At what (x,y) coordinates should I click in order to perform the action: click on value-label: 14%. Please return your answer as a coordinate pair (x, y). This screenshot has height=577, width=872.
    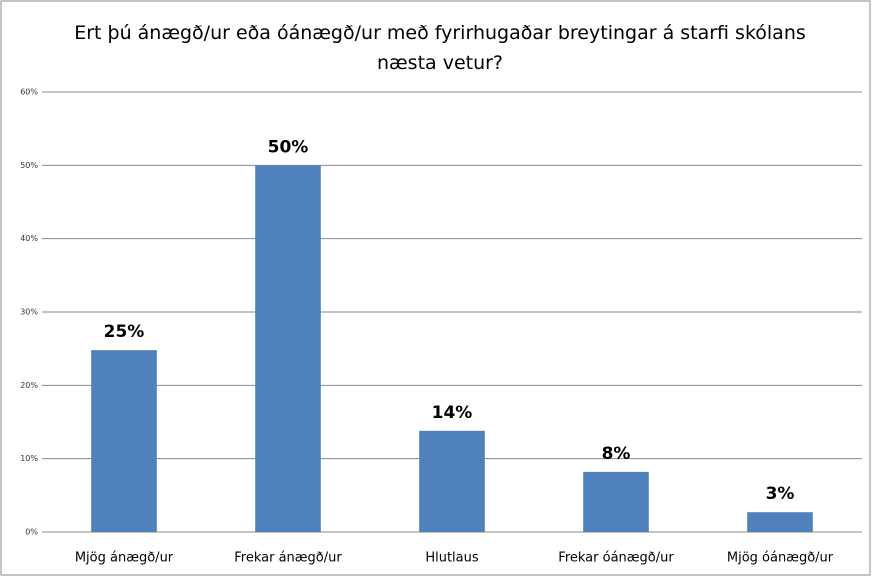
    Looking at the image, I should click on (452, 413).